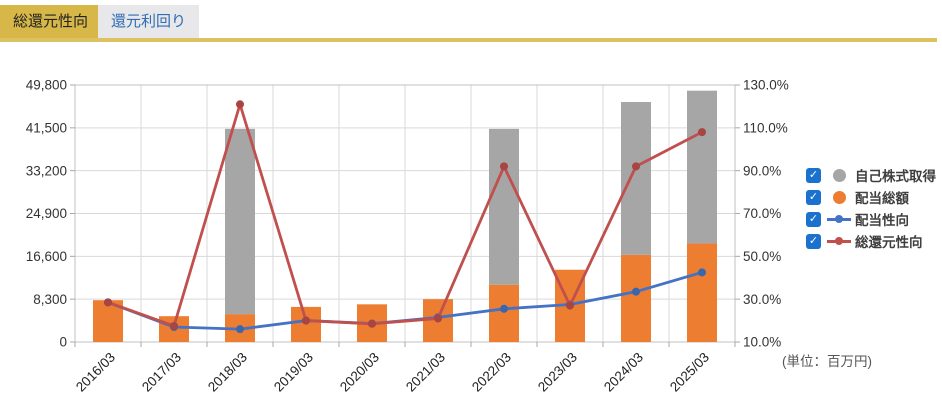 The image size is (942, 411). I want to click on left-axis-label: 41,500, so click(46, 128).